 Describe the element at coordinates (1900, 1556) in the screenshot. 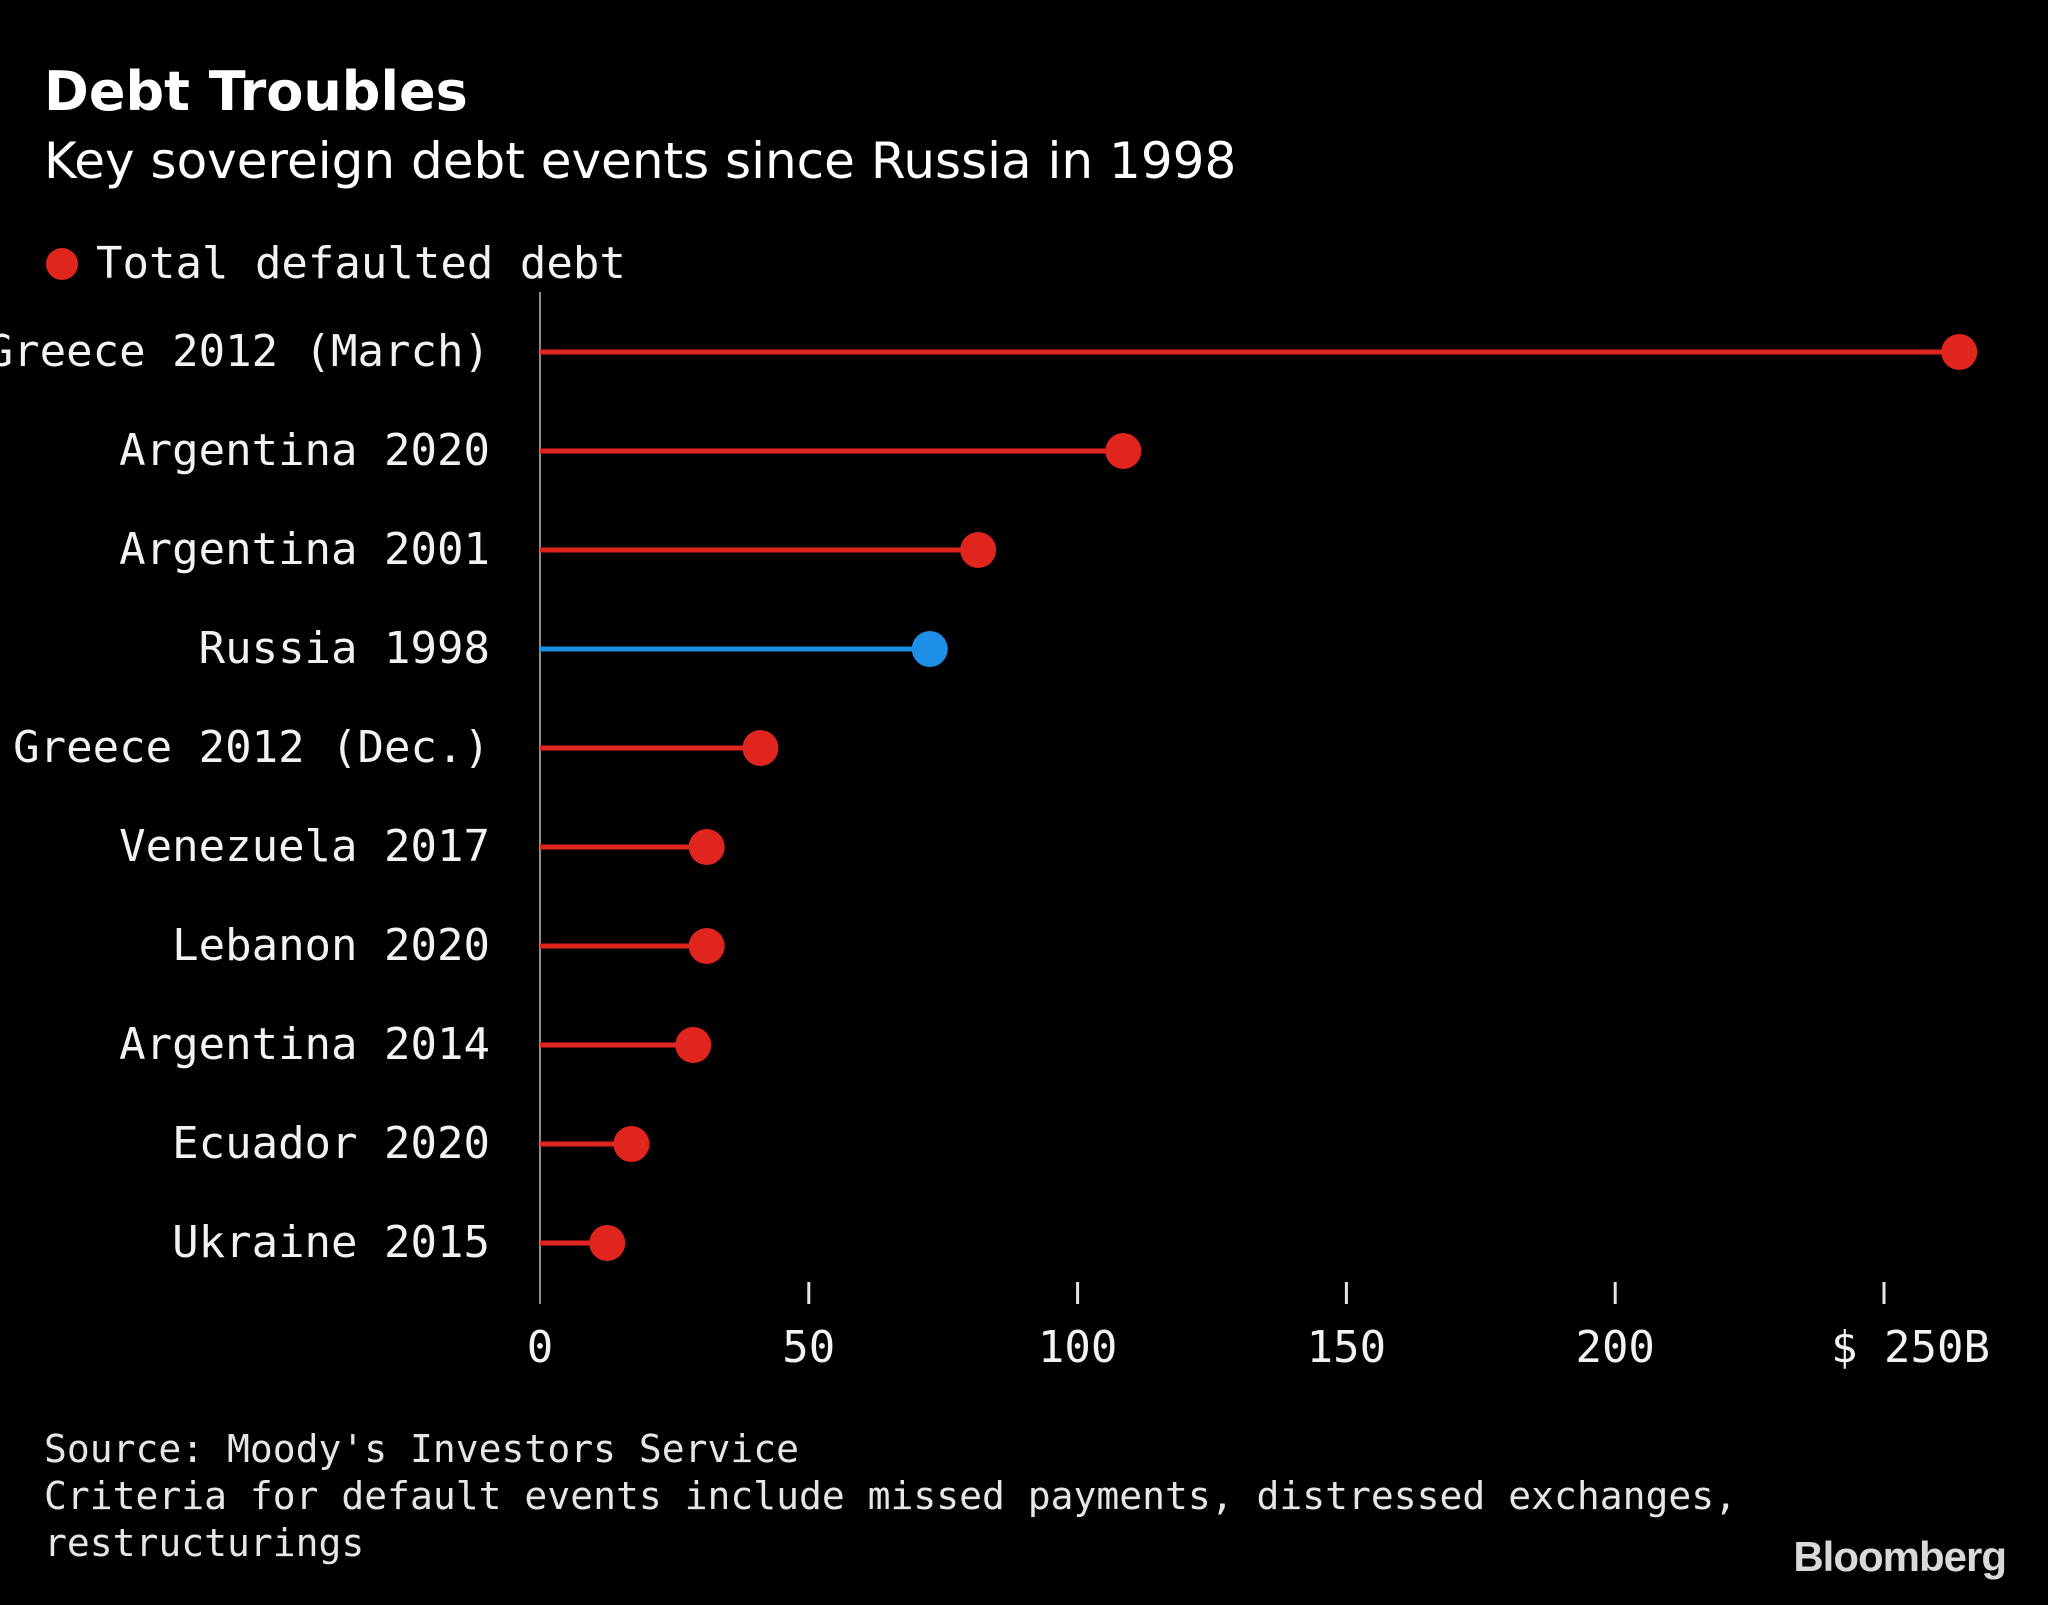

I see `bloomberg-logo: Bloomberg` at that location.